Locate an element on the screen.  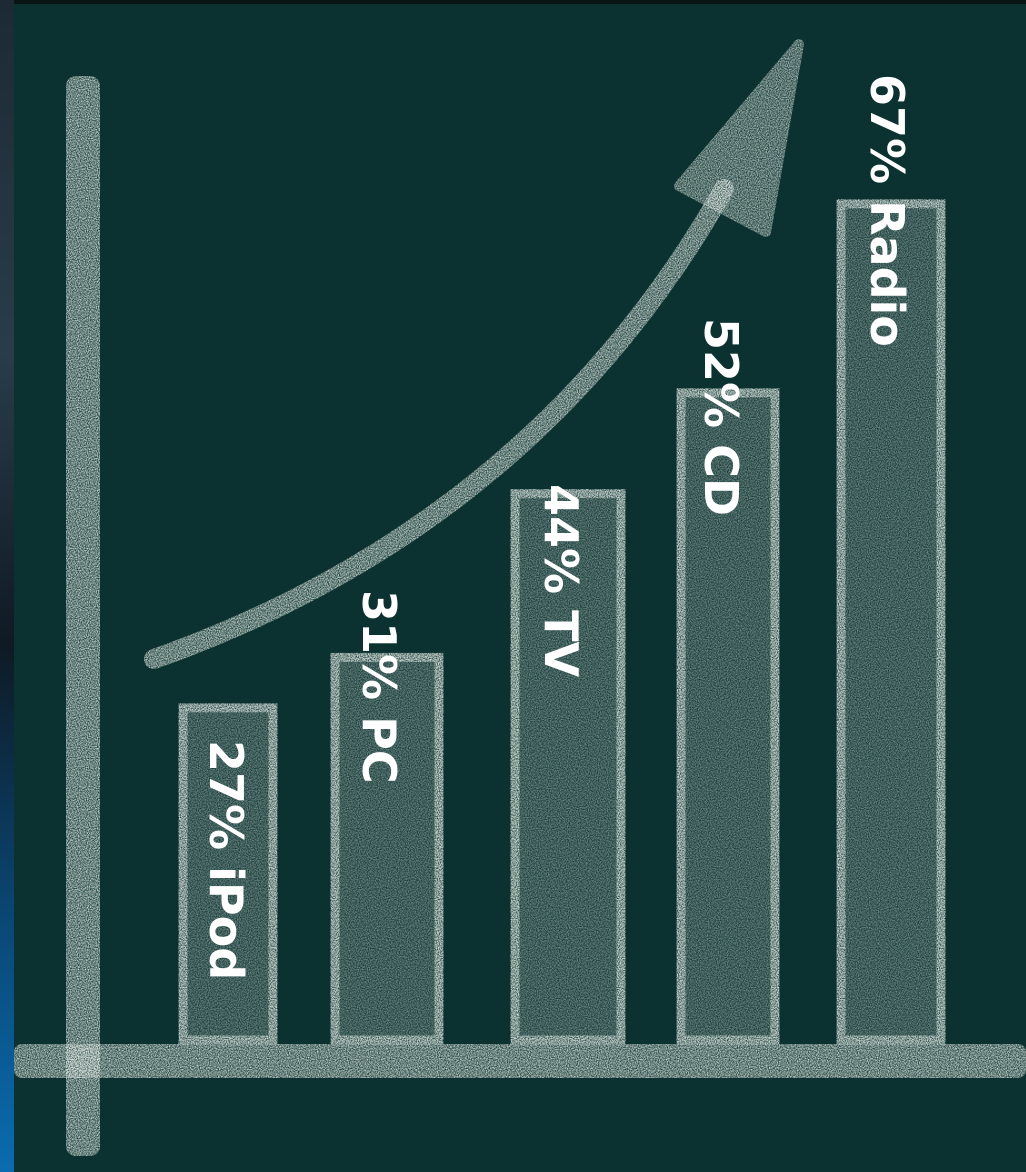
left-background-strip is located at coordinates (7, 586).